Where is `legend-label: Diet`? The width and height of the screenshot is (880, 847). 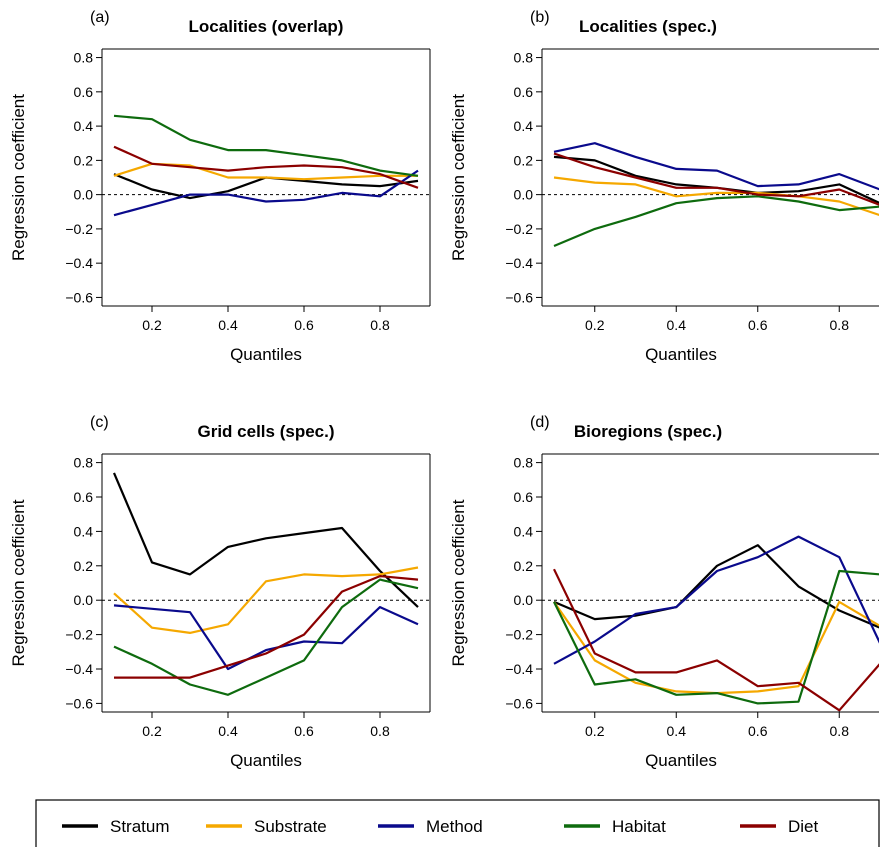
legend-label: Diet is located at coordinates (803, 826).